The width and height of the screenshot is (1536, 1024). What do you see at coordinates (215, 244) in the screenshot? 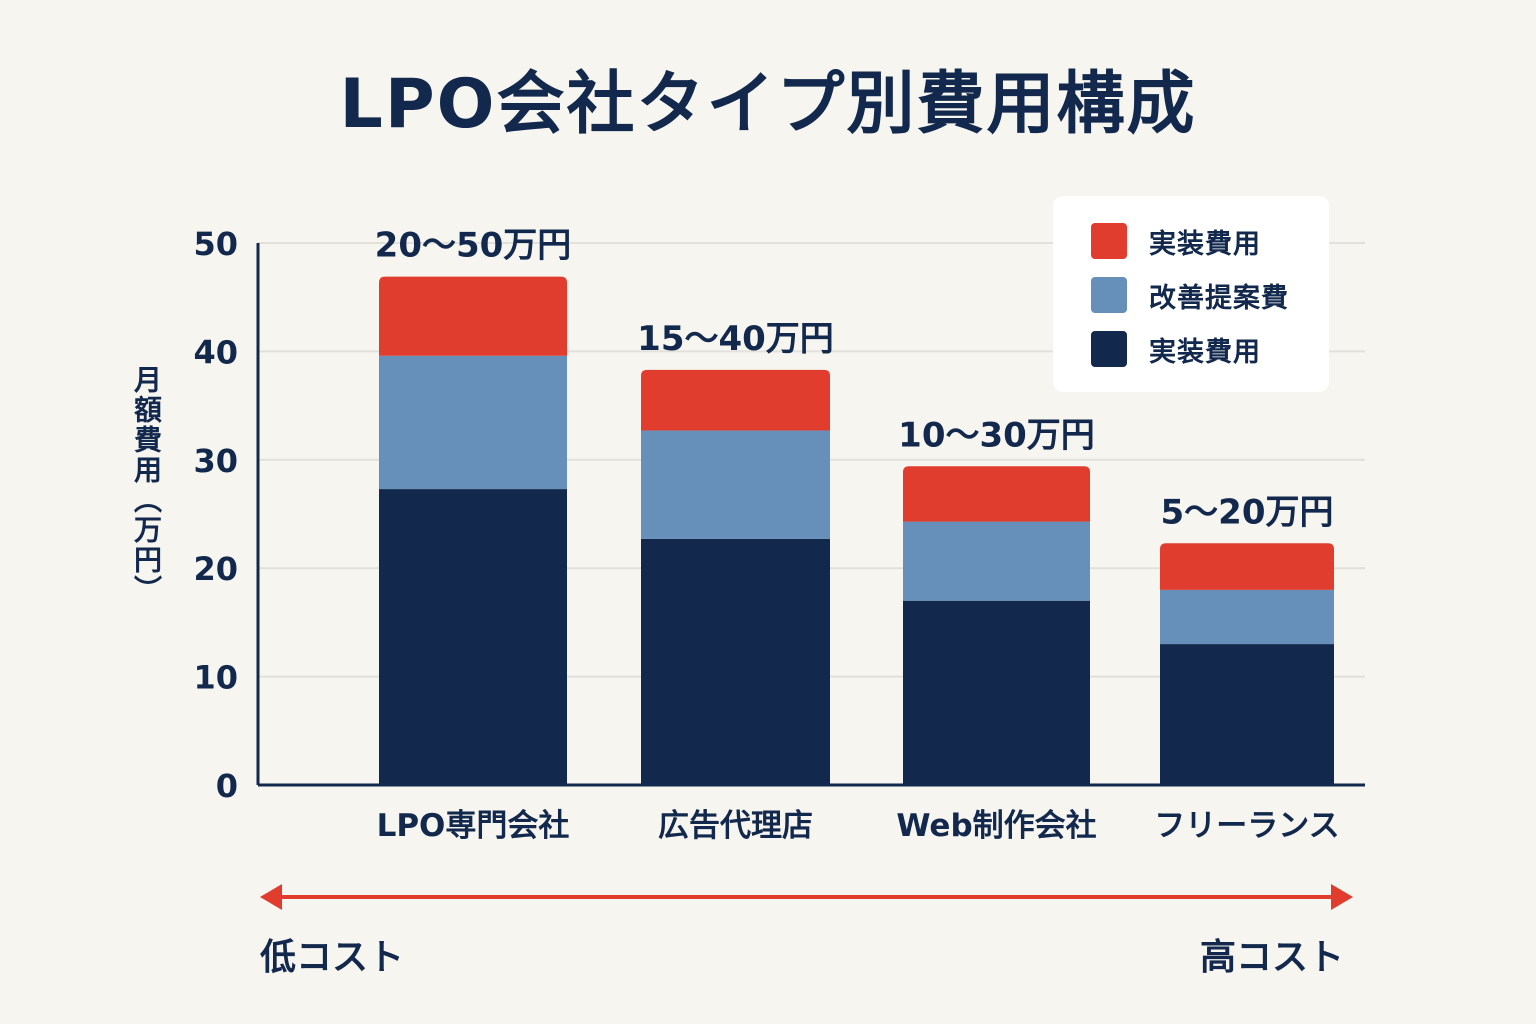
I see `y-tick-label: 50` at bounding box center [215, 244].